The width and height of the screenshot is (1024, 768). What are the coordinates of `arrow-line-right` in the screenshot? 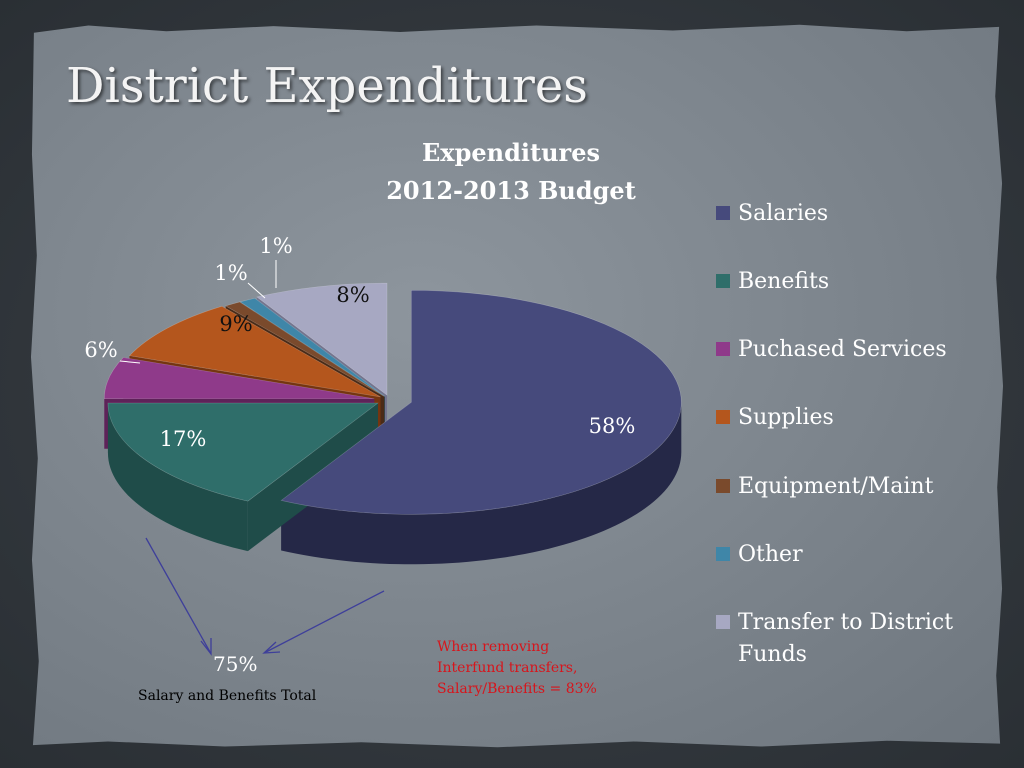 It's located at (325, 621).